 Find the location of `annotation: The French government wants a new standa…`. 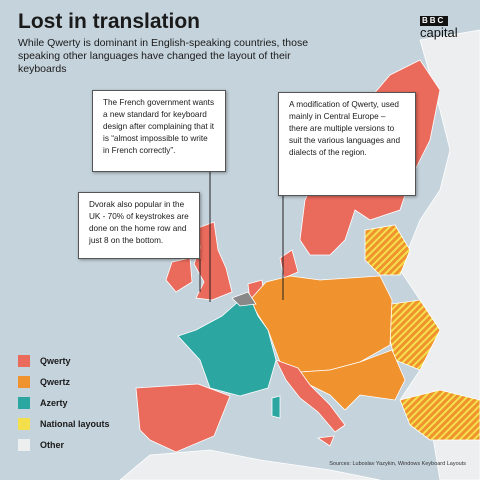

annotation: The French government wants a new standa… is located at coordinates (159, 131).